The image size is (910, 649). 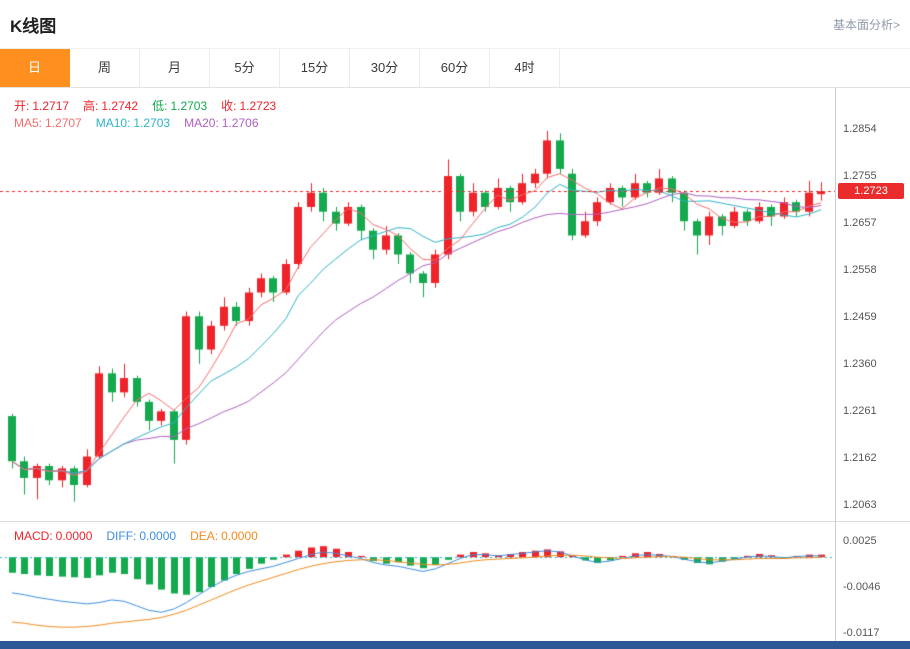 I want to click on tab-week: 周, so click(x=105, y=68).